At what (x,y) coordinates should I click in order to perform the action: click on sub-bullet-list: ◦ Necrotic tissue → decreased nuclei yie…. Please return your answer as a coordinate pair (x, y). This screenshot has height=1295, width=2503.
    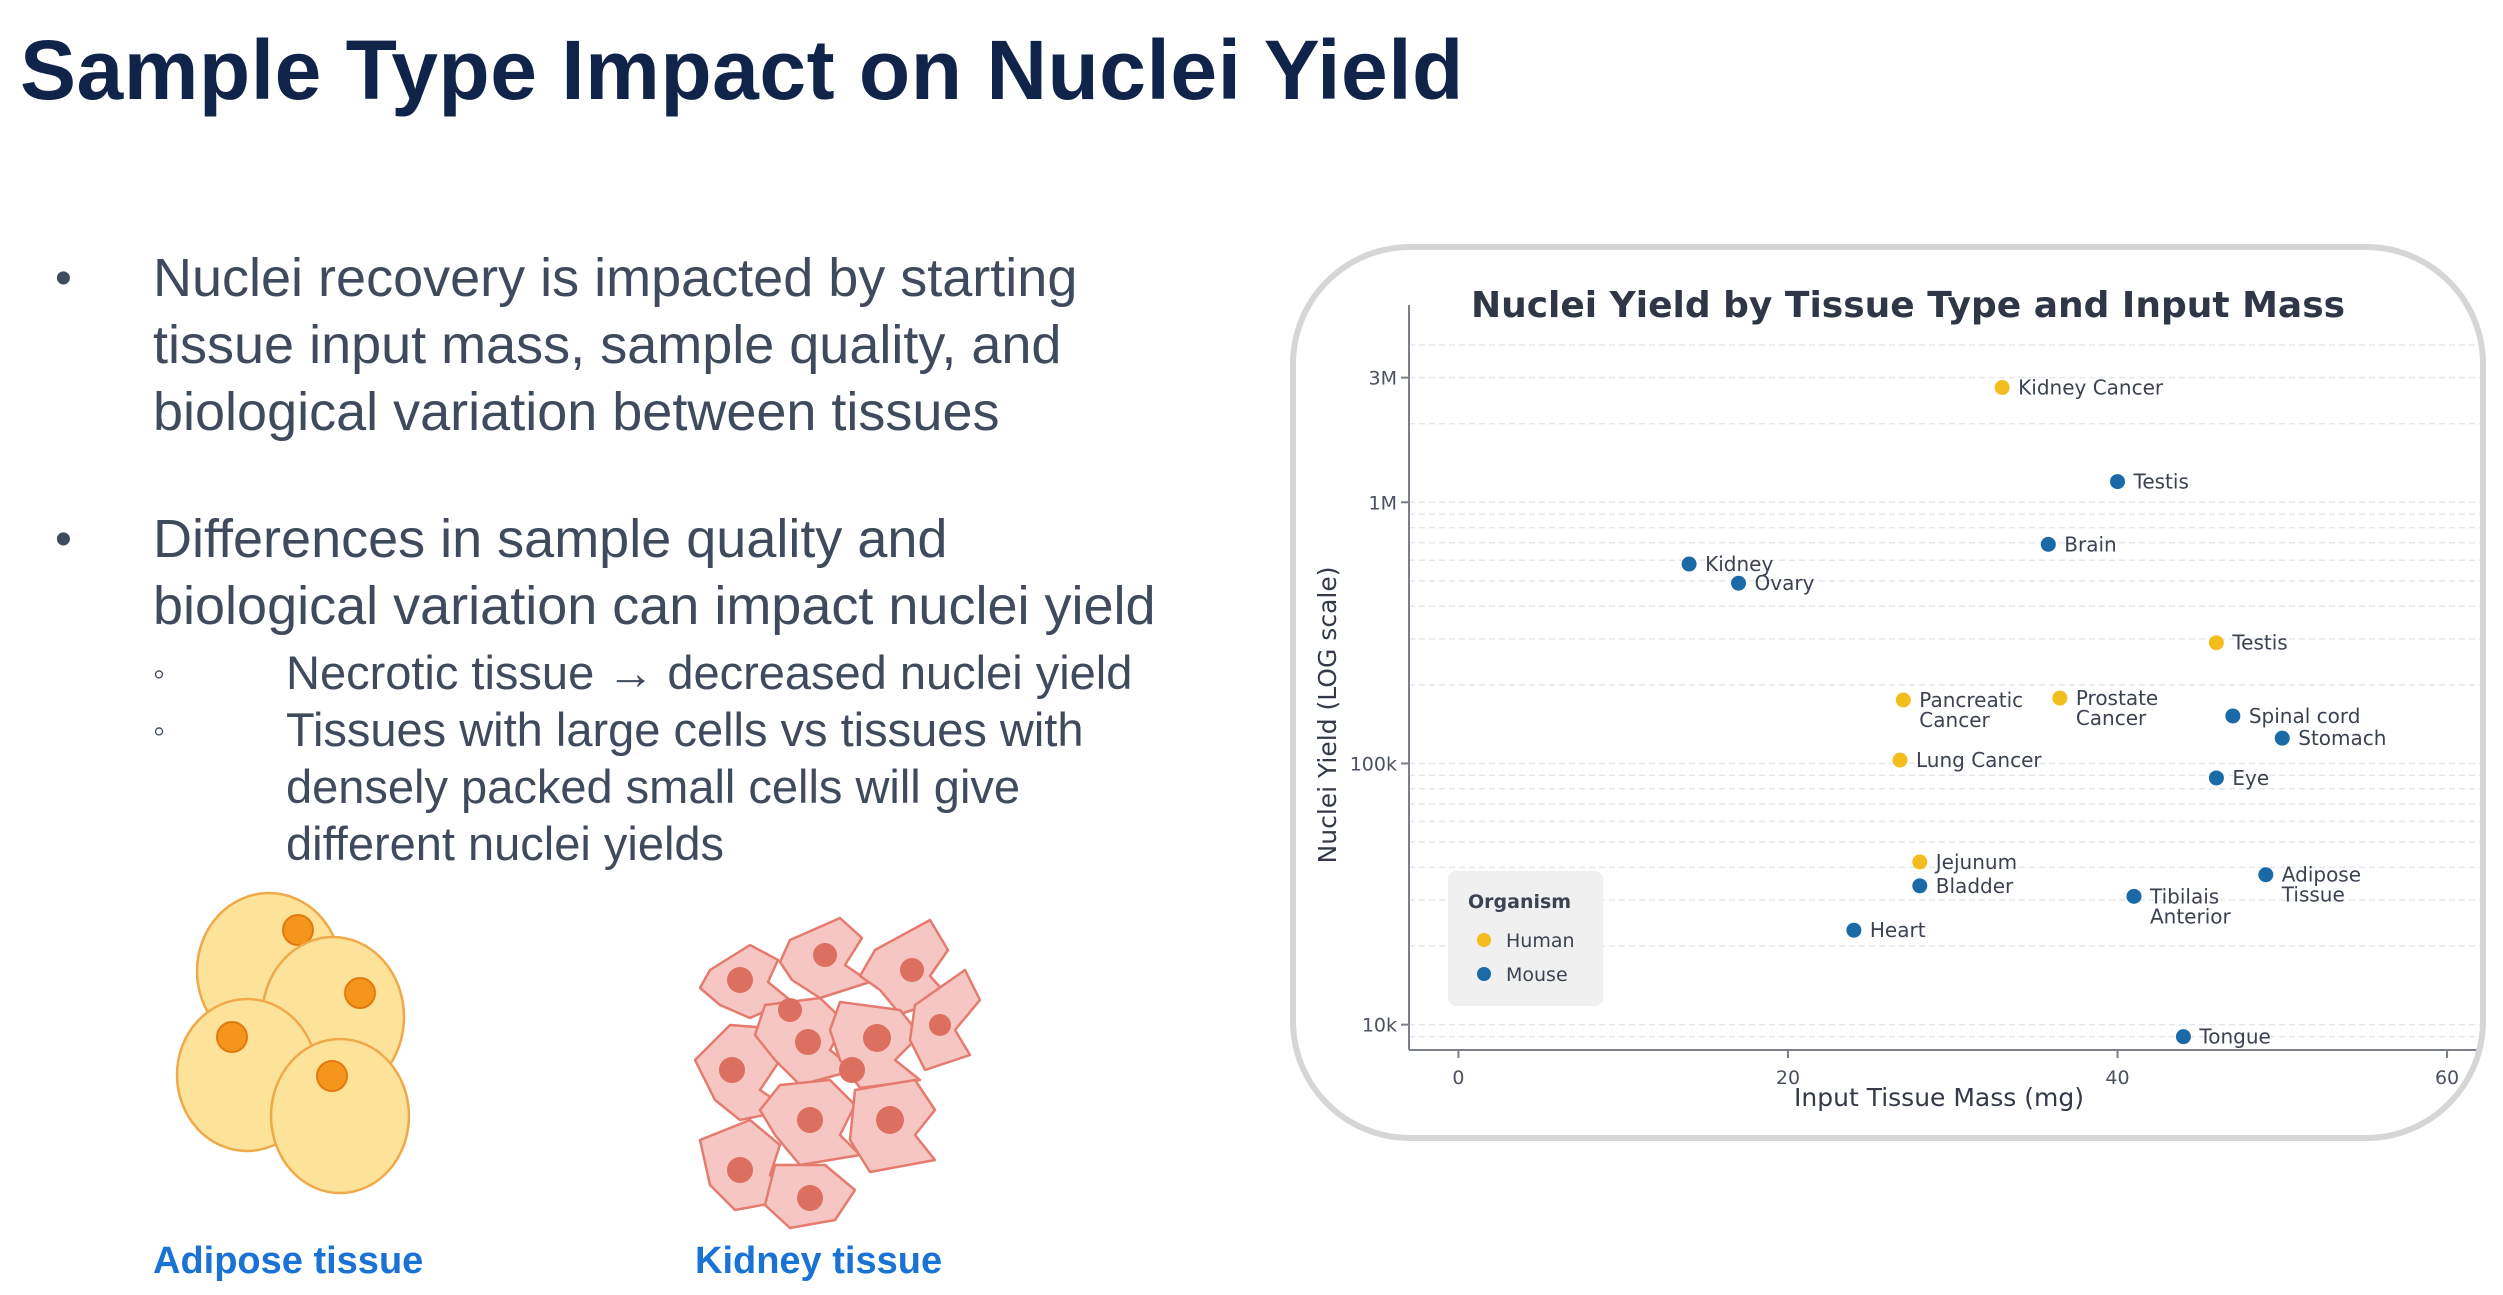
    Looking at the image, I should click on (694, 758).